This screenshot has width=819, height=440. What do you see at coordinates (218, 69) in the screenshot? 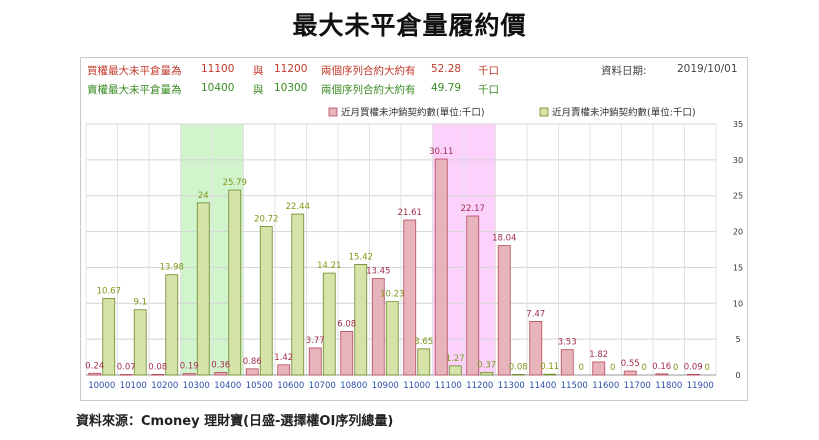
I see `call-strike-1: 11100` at bounding box center [218, 69].